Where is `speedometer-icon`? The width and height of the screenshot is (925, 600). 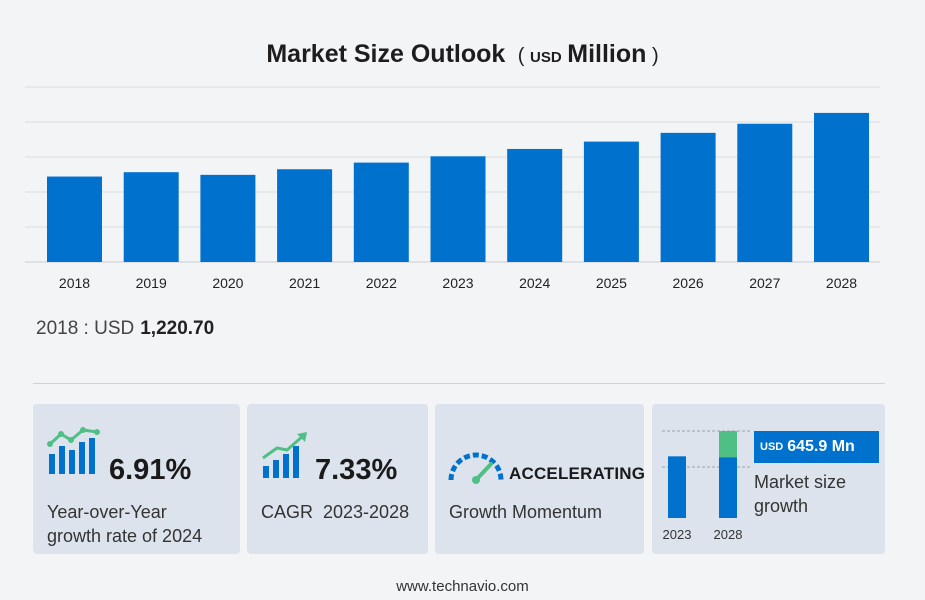
speedometer-icon is located at coordinates (476, 468).